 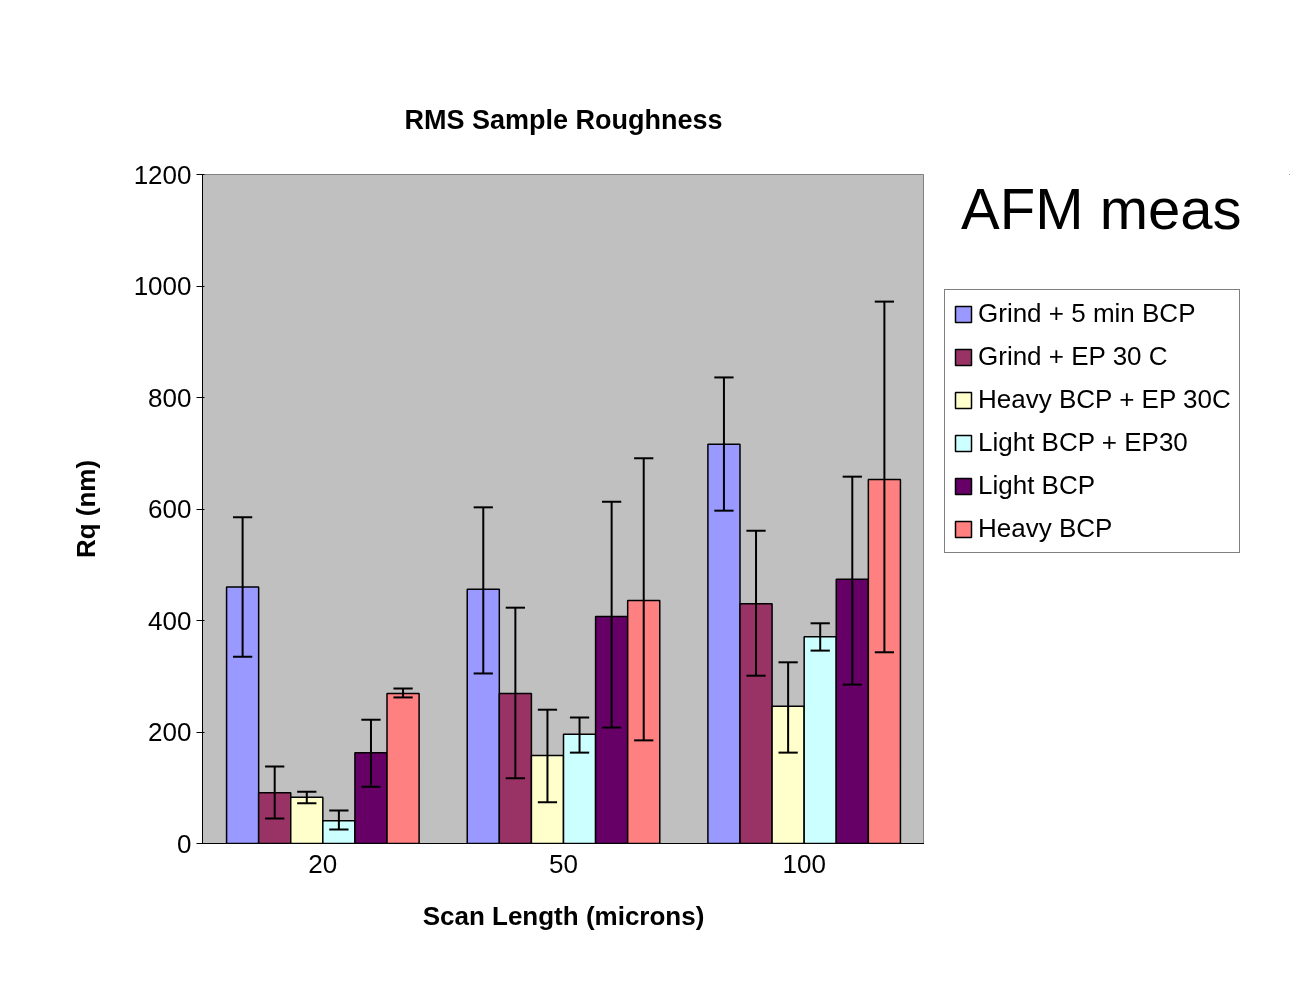 I want to click on chart-title: RMS Sample Roughness, so click(x=563, y=119).